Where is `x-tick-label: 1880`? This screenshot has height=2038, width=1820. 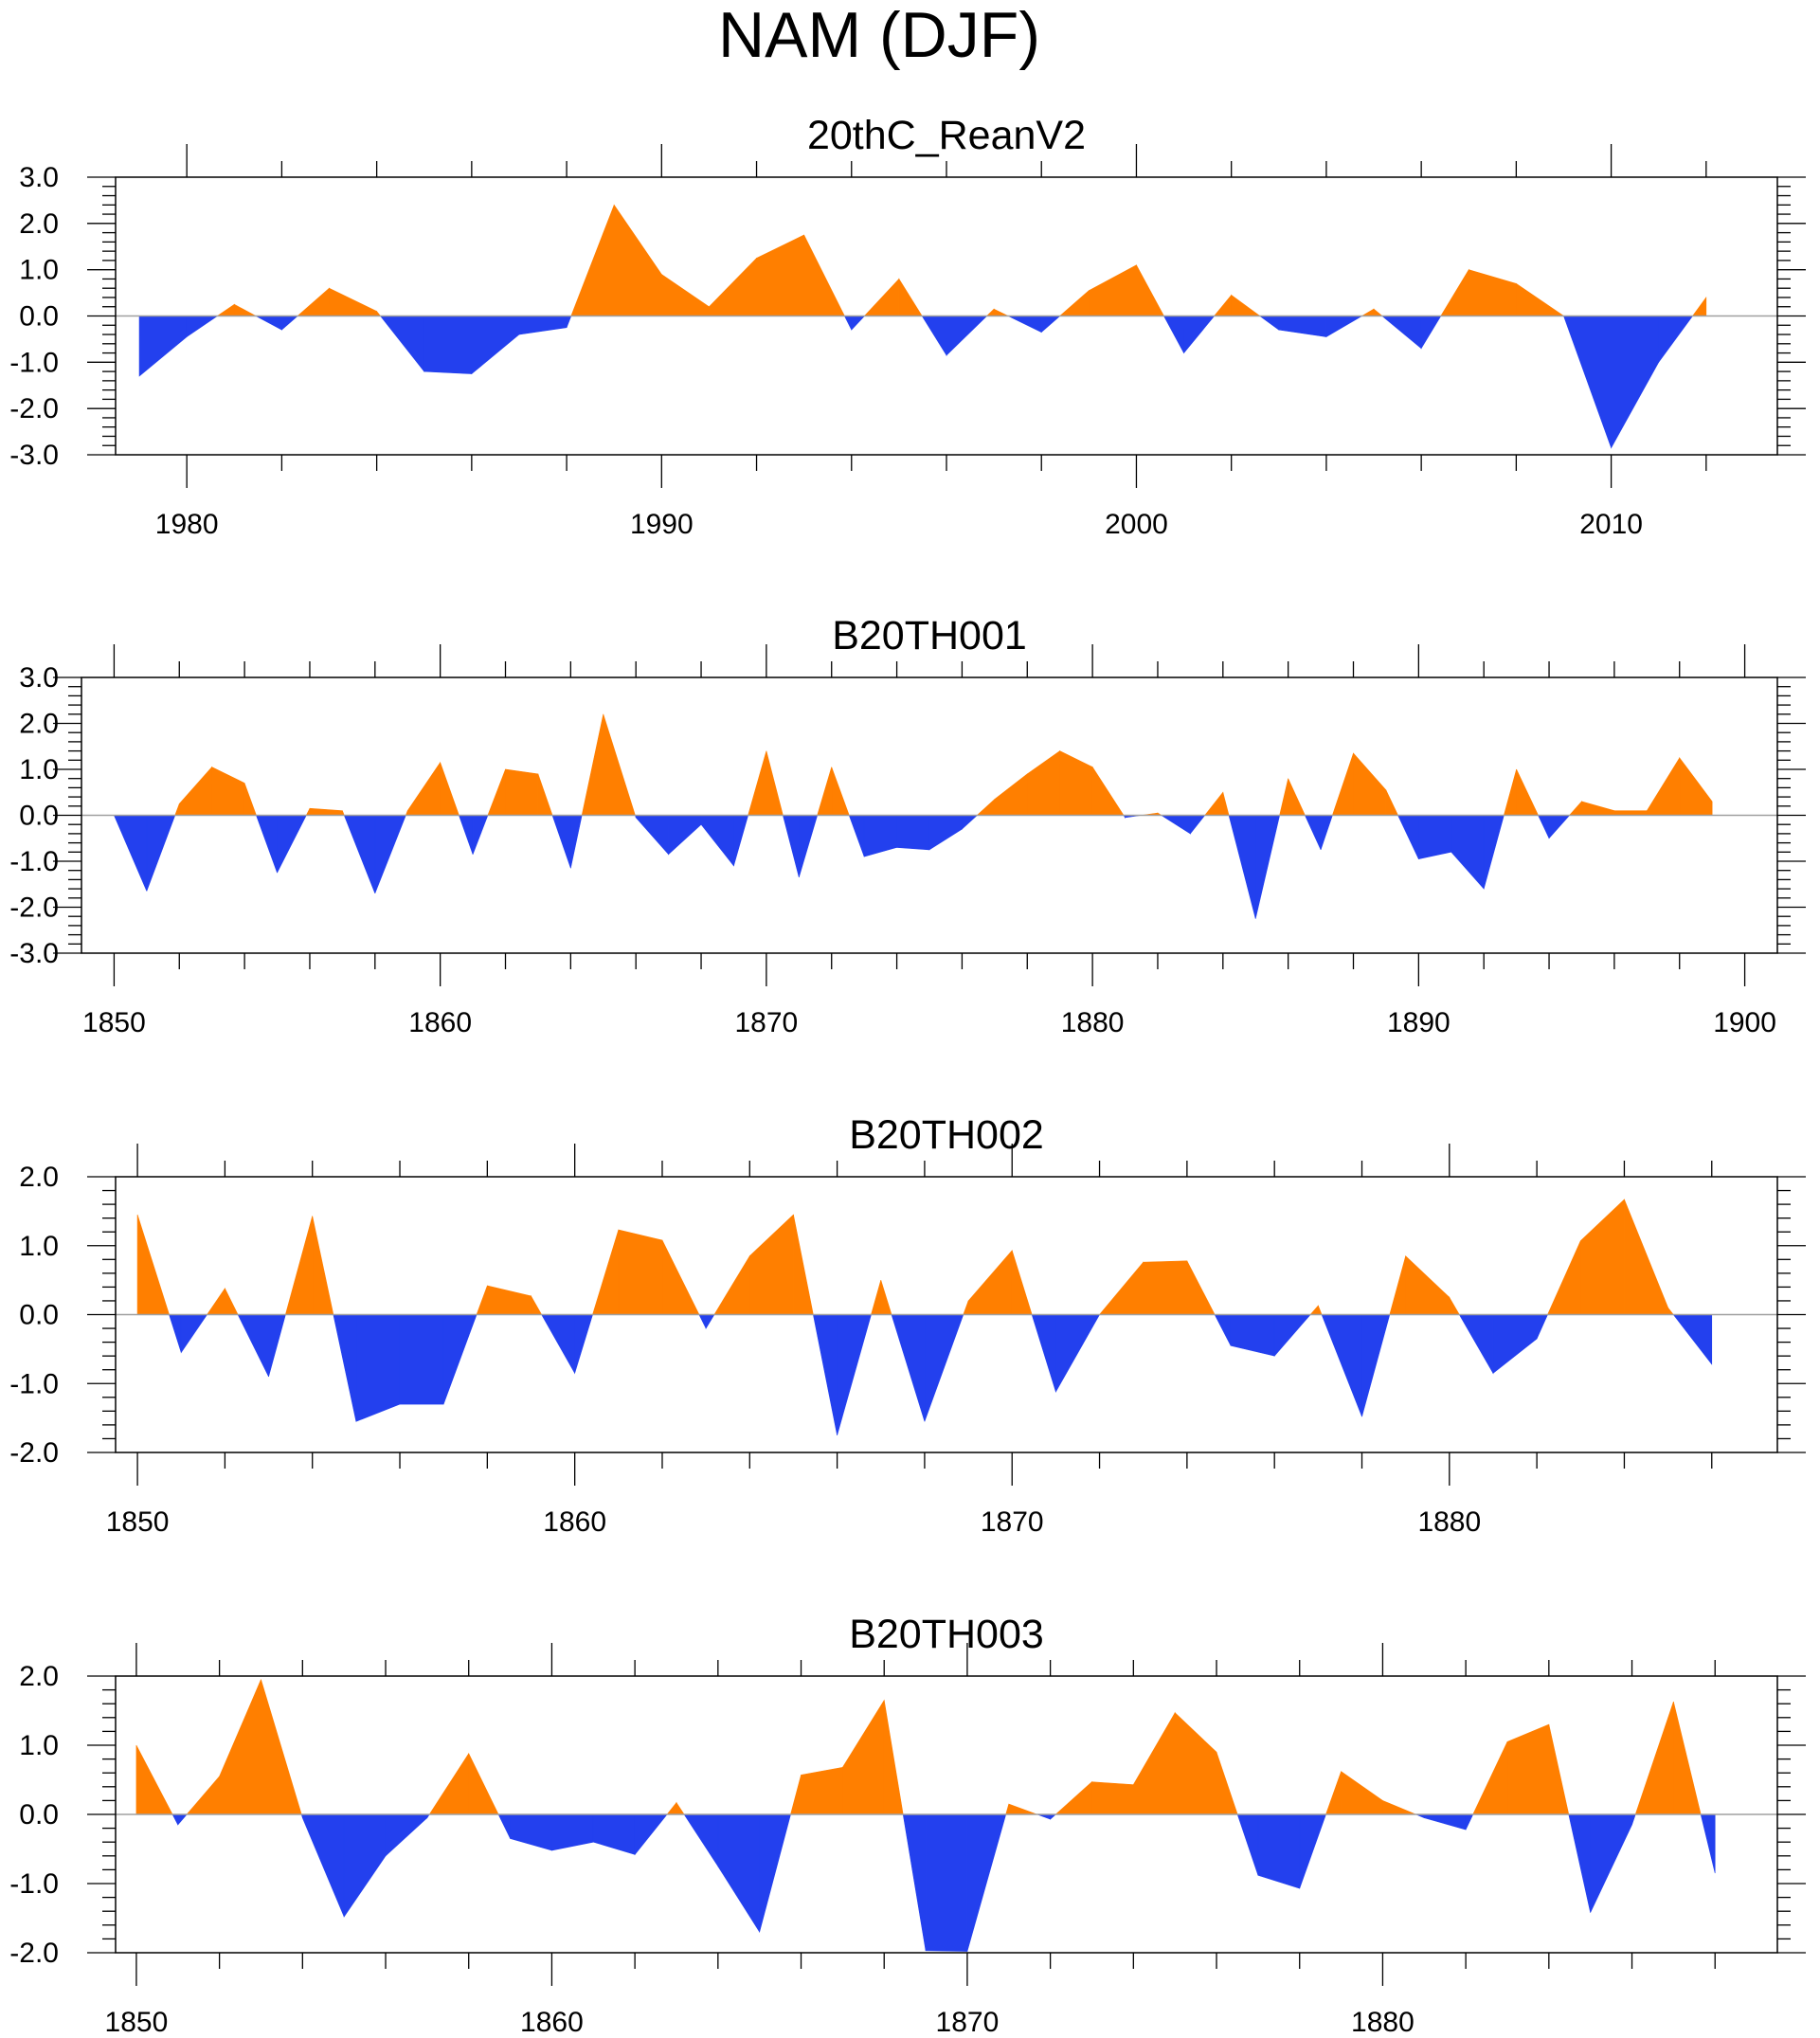 x-tick-label: 1880 is located at coordinates (1383, 2022).